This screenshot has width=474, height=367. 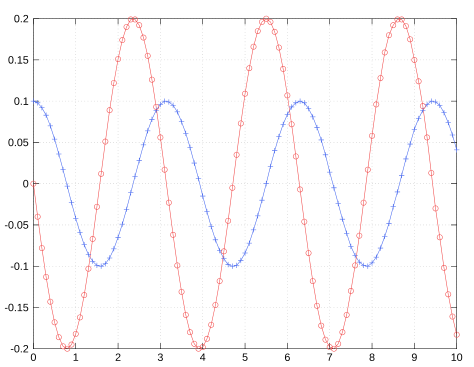 What do you see at coordinates (245, 357) in the screenshot?
I see `x-tick-label: 5` at bounding box center [245, 357].